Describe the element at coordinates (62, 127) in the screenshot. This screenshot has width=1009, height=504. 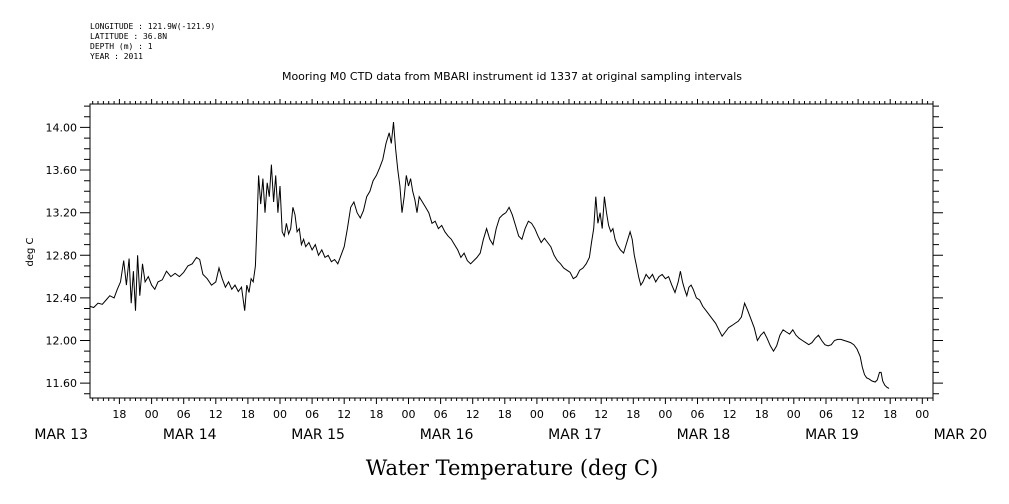
I see `y-tick-label: 14.00` at that location.